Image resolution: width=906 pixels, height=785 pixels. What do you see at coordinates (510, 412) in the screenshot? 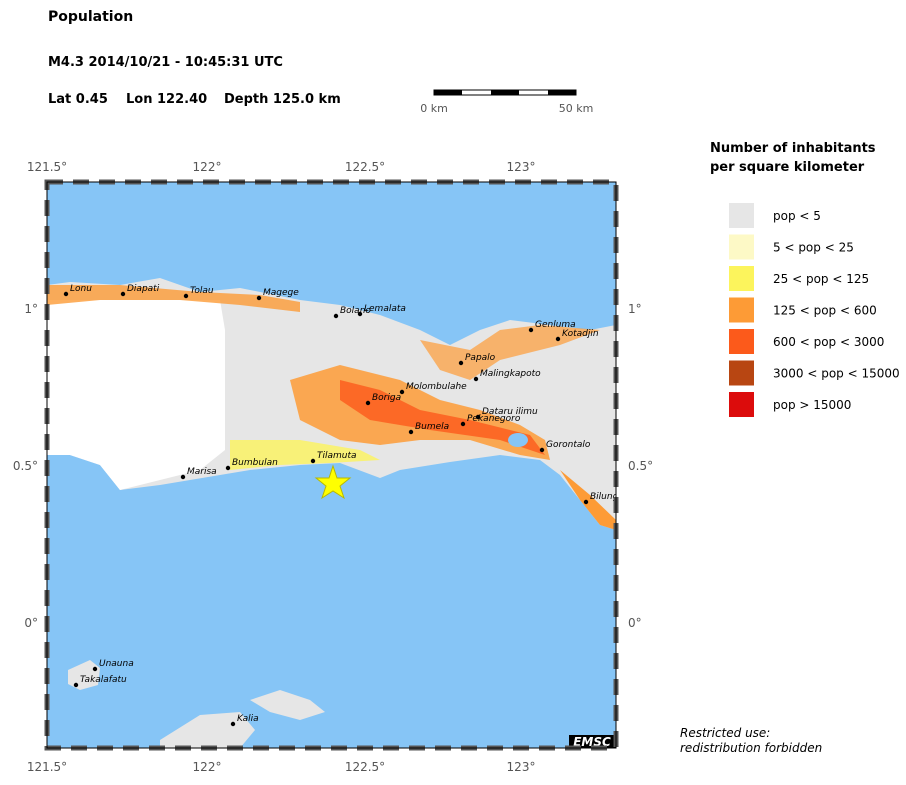
I see `city-label: Dataru ilimu` at bounding box center [510, 412].